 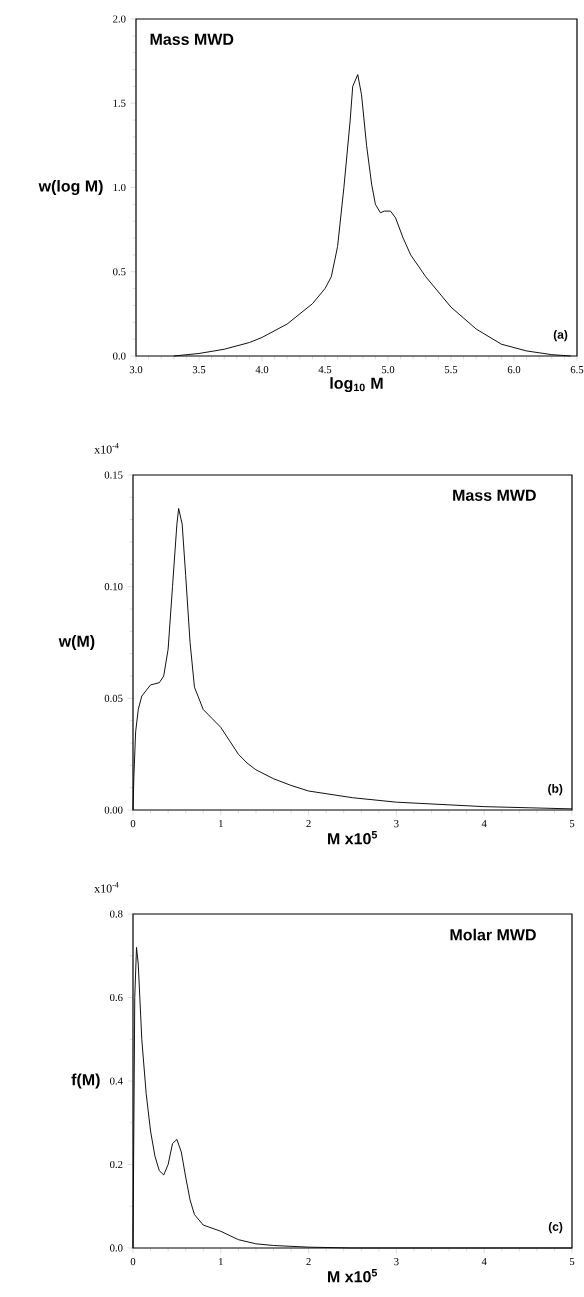 What do you see at coordinates (116, 1081) in the screenshot?
I see `y-tick-label: 0.4` at bounding box center [116, 1081].